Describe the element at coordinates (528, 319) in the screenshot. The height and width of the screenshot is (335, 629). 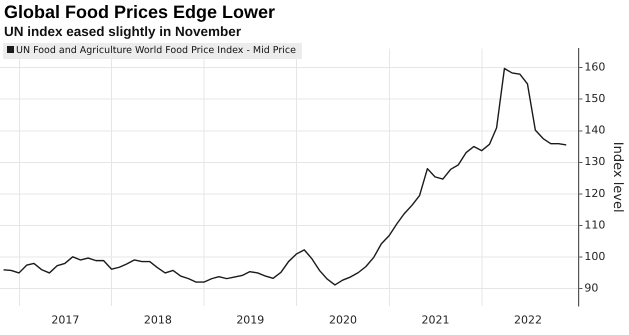
I see `x-tick-label: 2022` at that location.